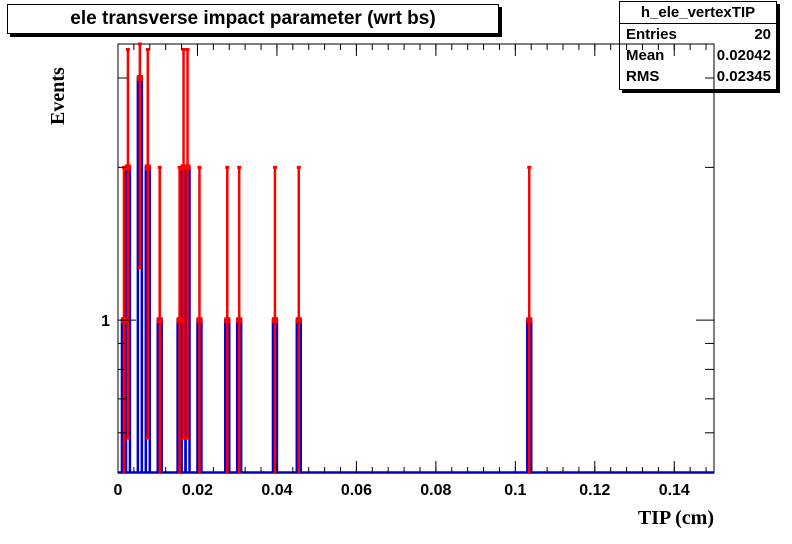 This screenshot has width=792, height=544. I want to click on stats-label-rms: RMS, so click(643, 76).